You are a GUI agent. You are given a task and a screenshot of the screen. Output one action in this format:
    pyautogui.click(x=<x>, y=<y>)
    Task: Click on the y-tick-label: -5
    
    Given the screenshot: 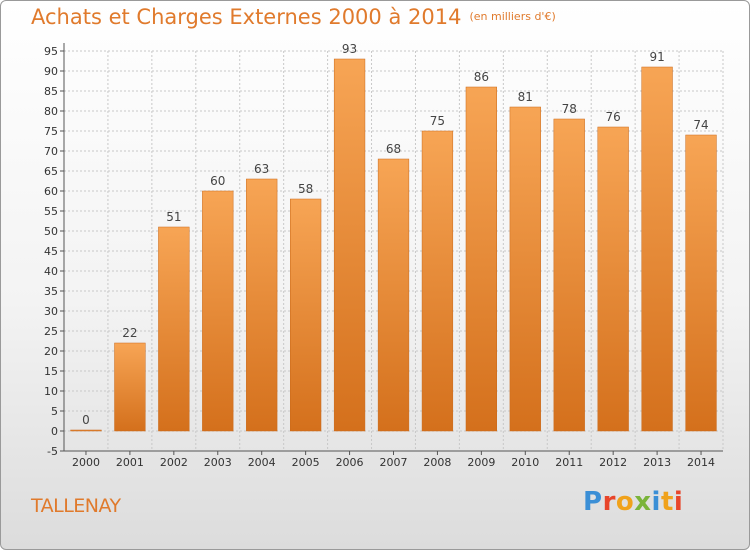 What is the action you would take?
    pyautogui.click(x=52, y=451)
    